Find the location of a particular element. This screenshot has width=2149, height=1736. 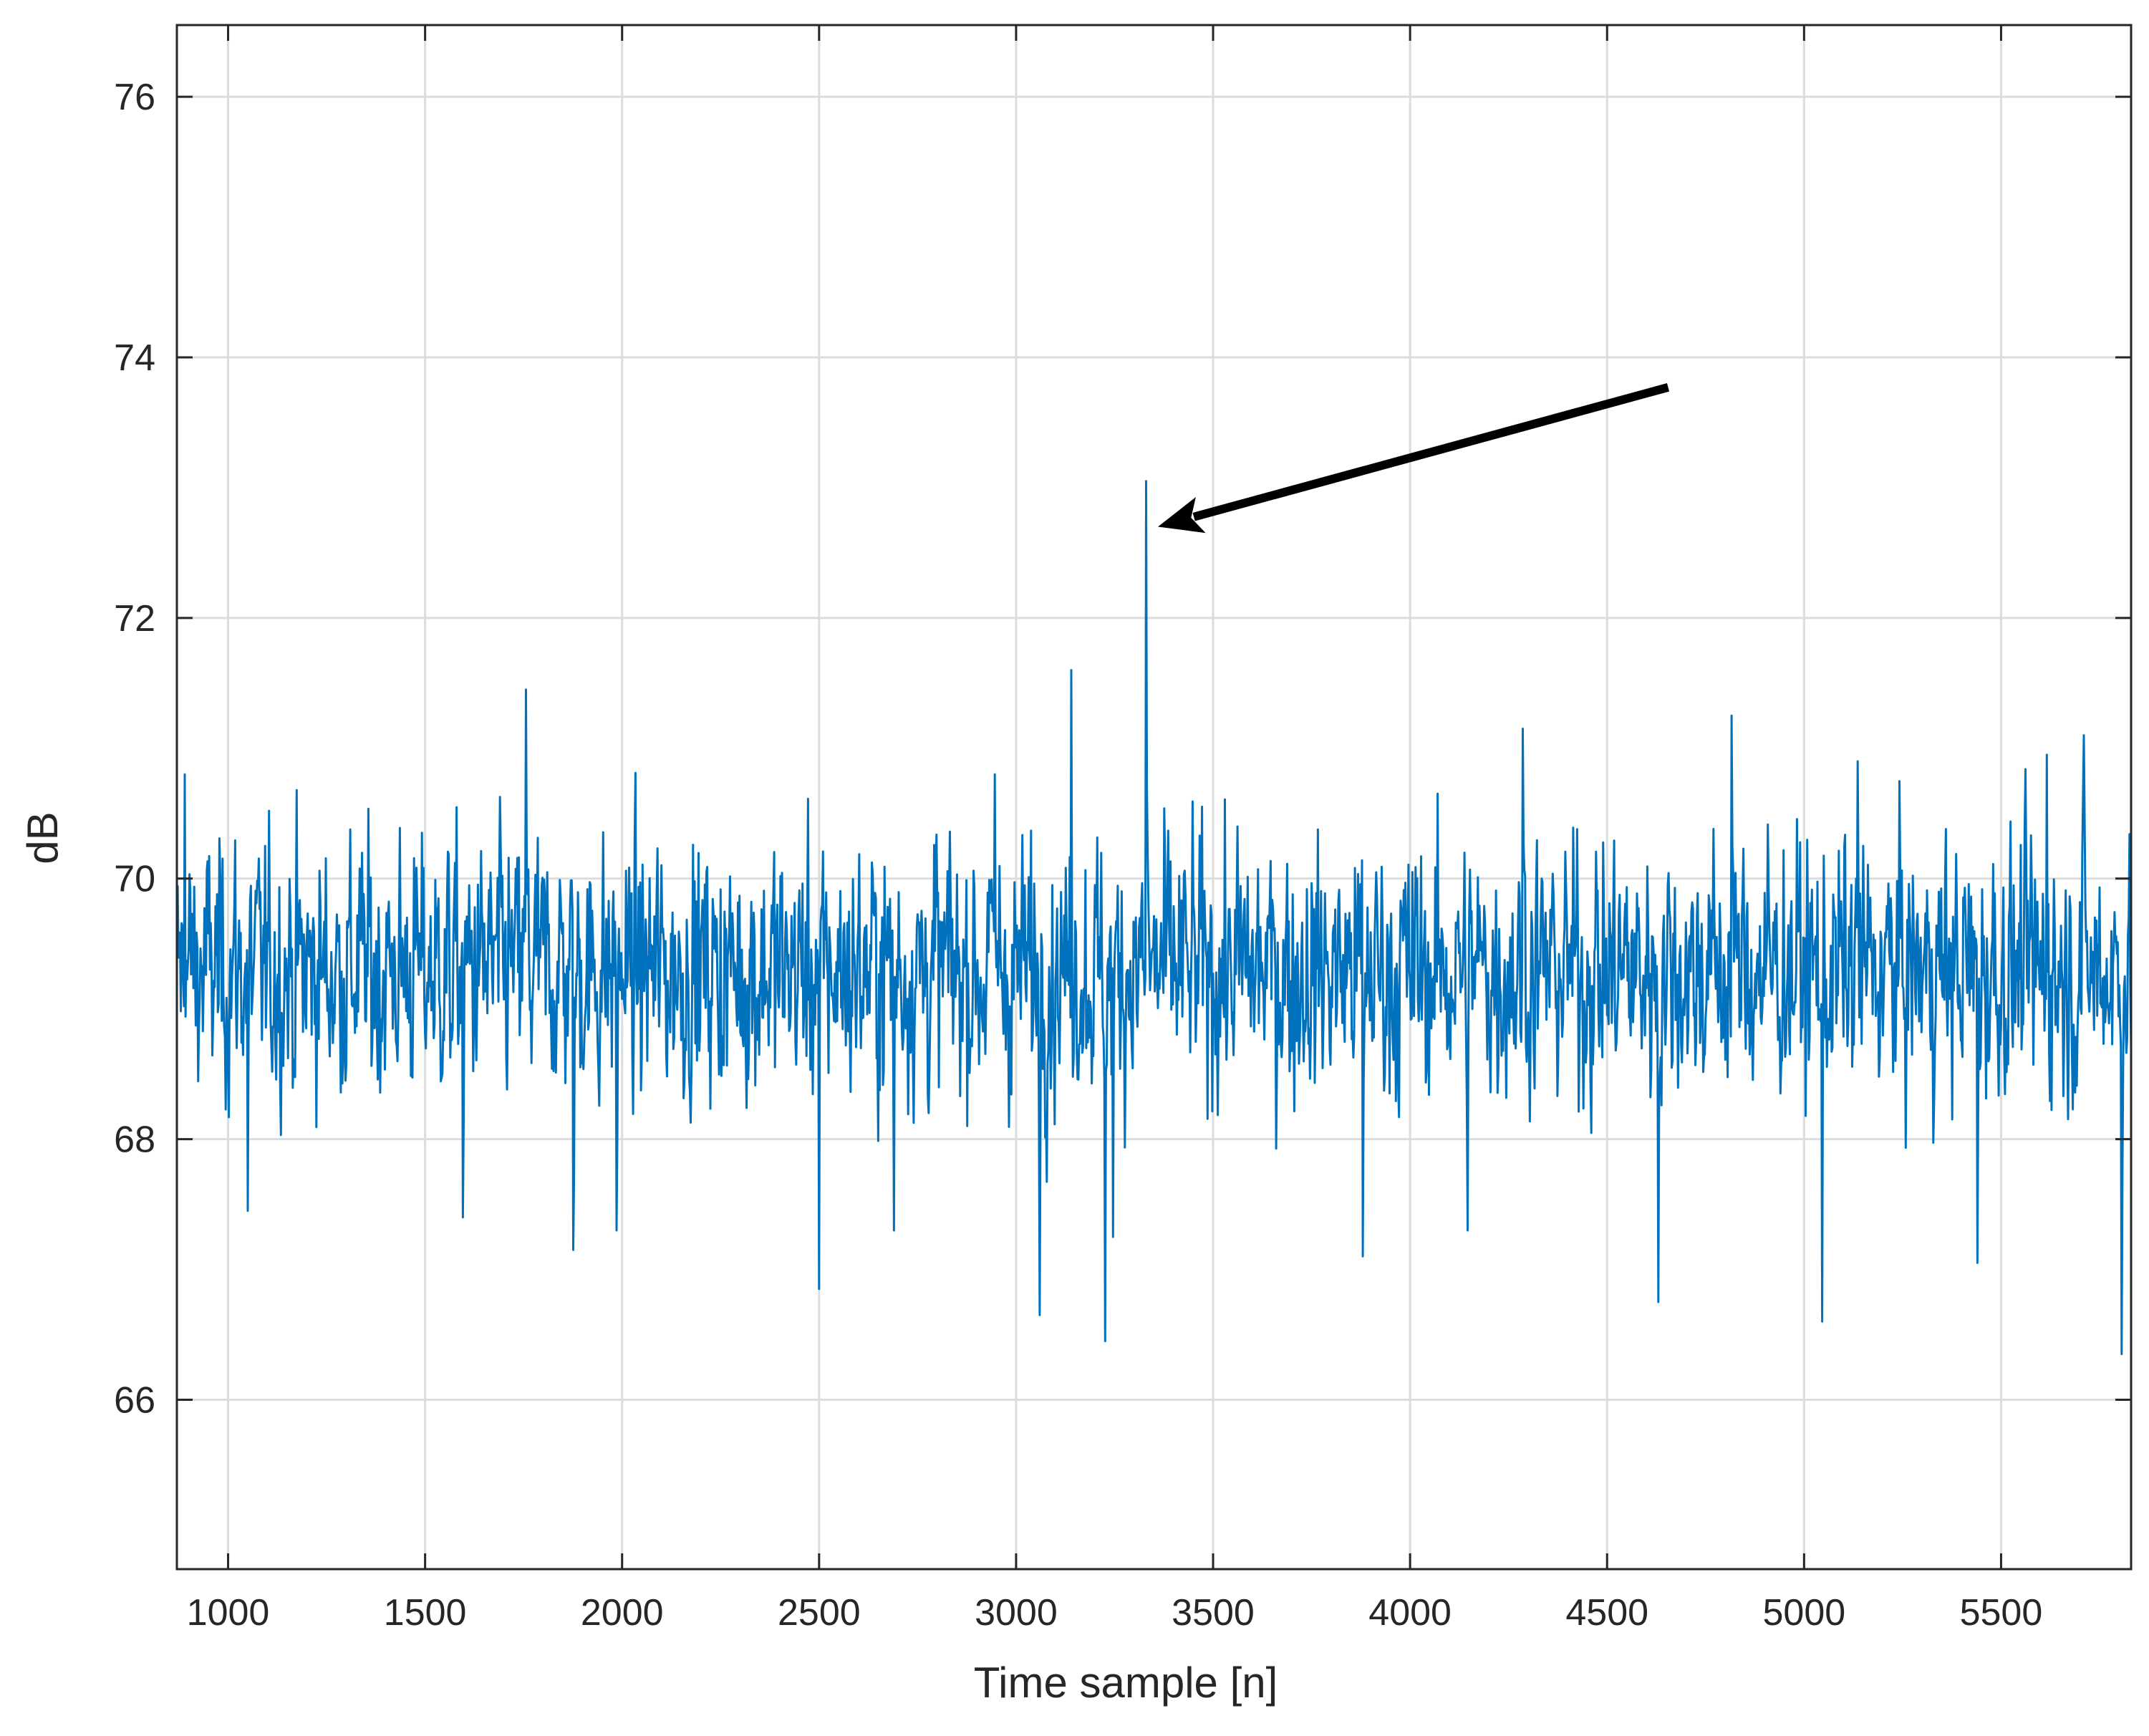

y-tick-label: 70 is located at coordinates (134, 879).